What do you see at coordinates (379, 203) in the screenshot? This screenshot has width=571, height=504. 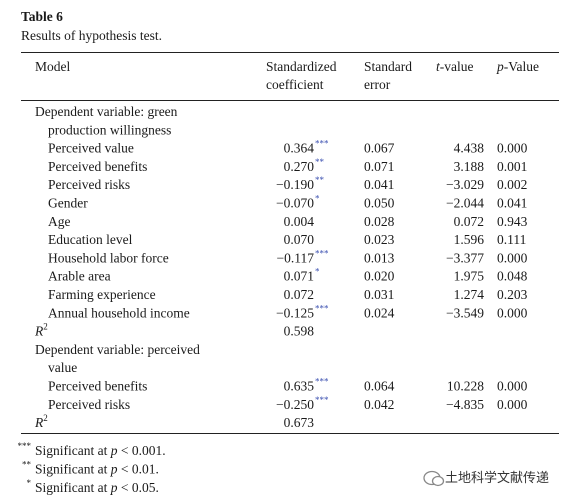 I see `std-error: 0.050` at bounding box center [379, 203].